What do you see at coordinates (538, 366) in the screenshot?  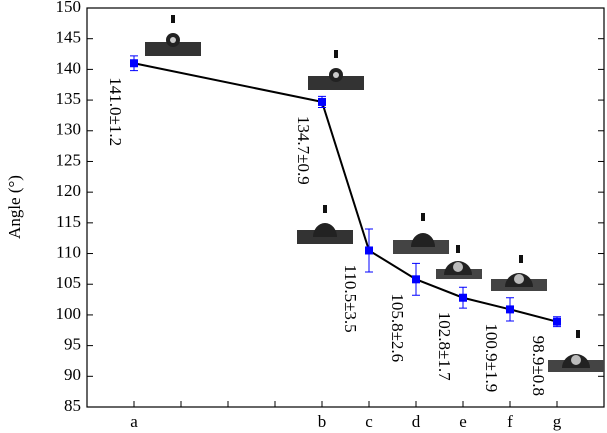 I see `value-label: 98.9±0.8` at bounding box center [538, 366].